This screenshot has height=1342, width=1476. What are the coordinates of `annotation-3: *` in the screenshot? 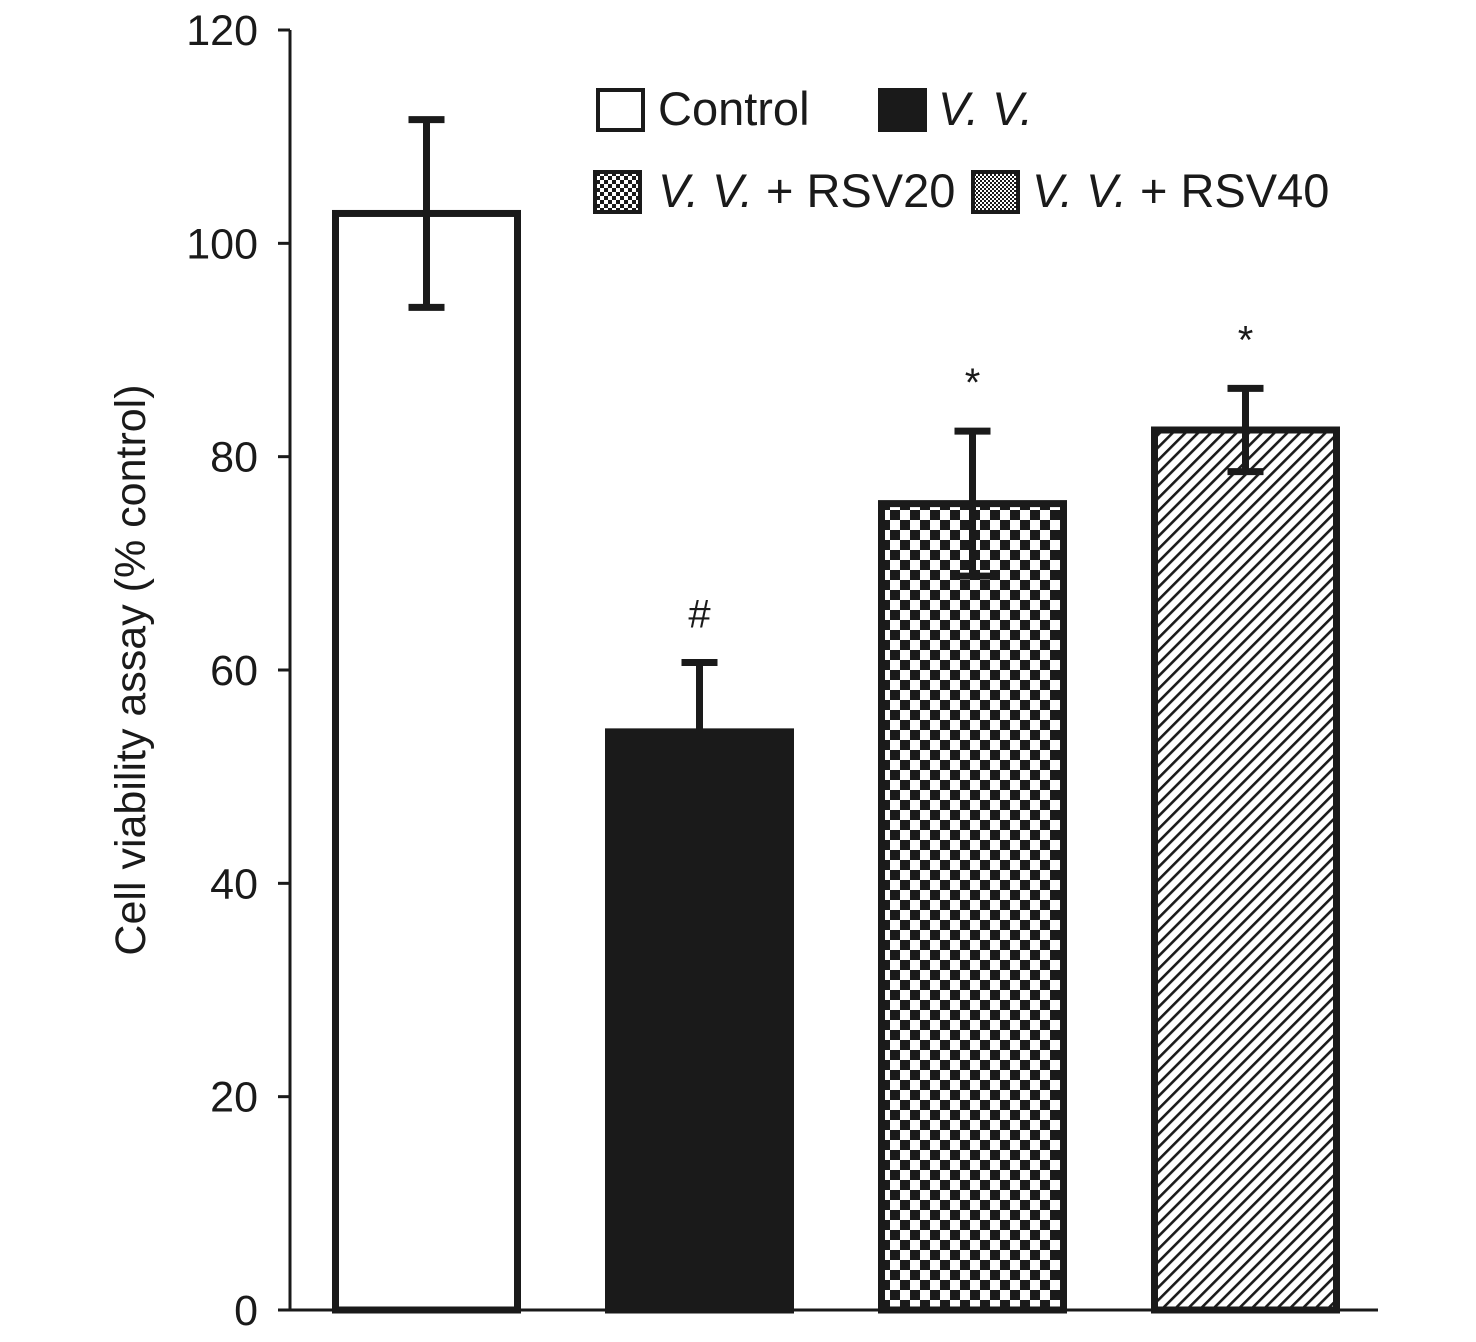 It's located at (973, 383).